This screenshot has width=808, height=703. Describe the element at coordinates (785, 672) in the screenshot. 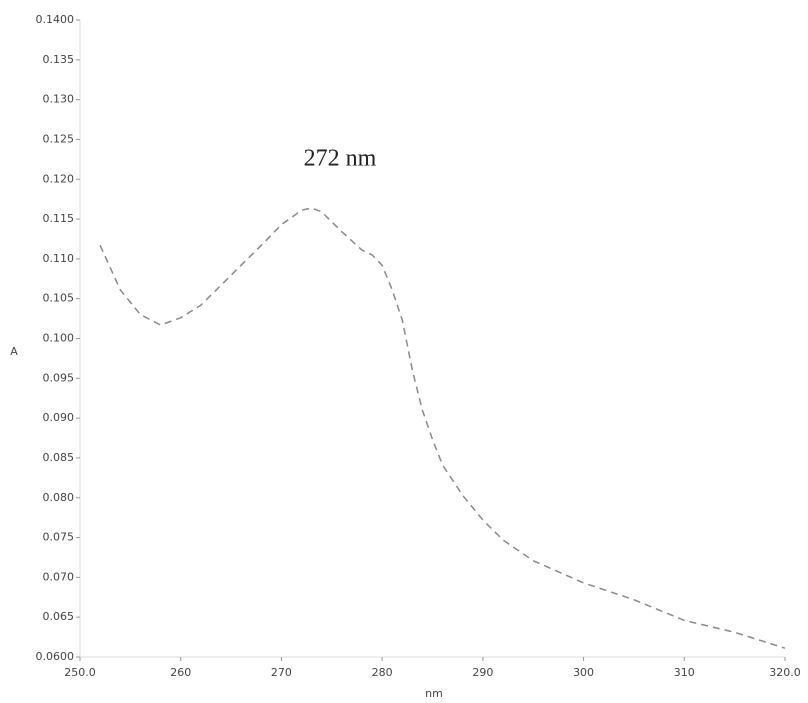

I see `x-tick-label: 320.0` at that location.